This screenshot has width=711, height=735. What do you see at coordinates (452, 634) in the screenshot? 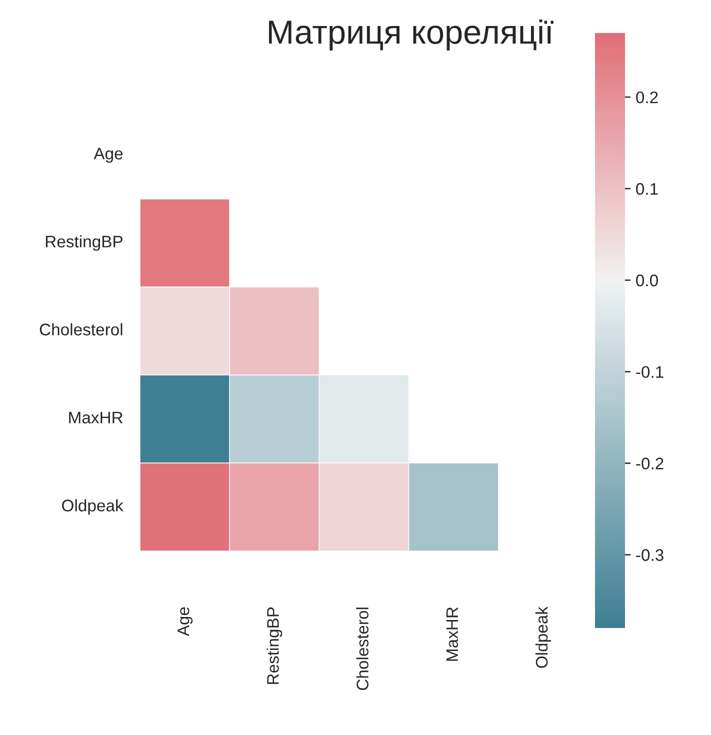
I see `x-tick-label: MaxHR` at bounding box center [452, 634].